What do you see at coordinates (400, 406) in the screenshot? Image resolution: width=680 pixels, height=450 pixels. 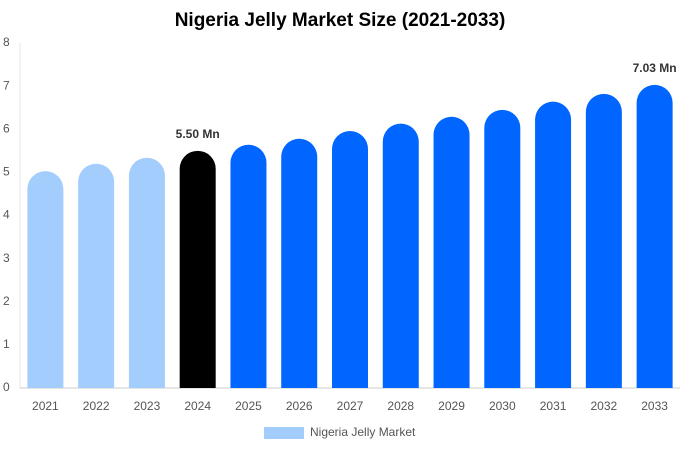 I see `x-tick-label: 2028` at bounding box center [400, 406].